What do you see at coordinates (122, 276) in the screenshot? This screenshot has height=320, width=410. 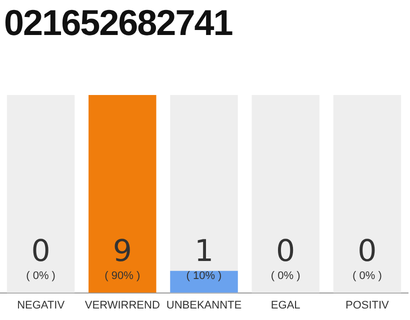 I see `data-label: ( 90% )` at bounding box center [122, 276].